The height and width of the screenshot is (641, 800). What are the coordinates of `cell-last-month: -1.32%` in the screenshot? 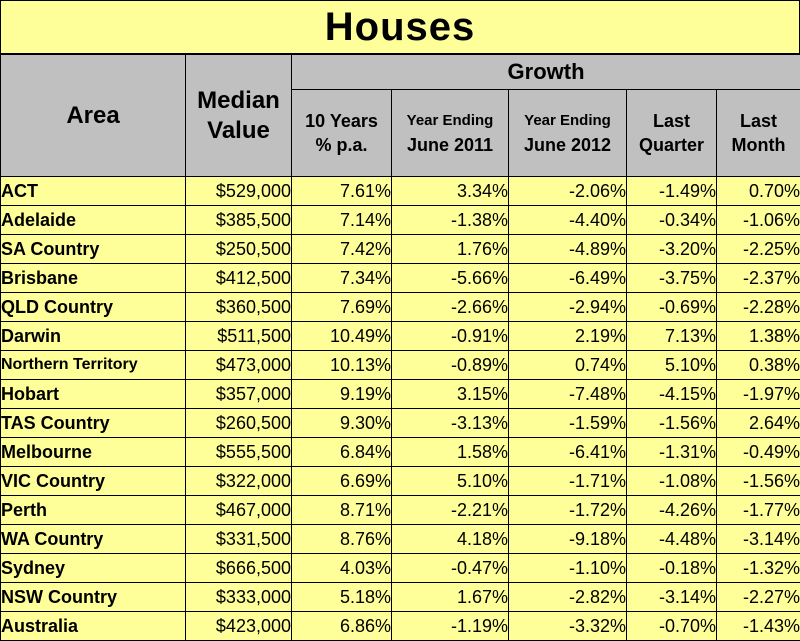 It's located at (757, 568).